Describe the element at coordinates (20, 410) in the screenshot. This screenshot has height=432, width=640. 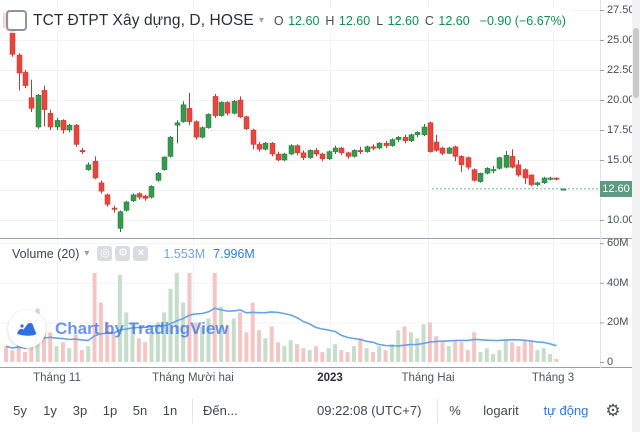
I see `range-button-5y: 5y` at that location.